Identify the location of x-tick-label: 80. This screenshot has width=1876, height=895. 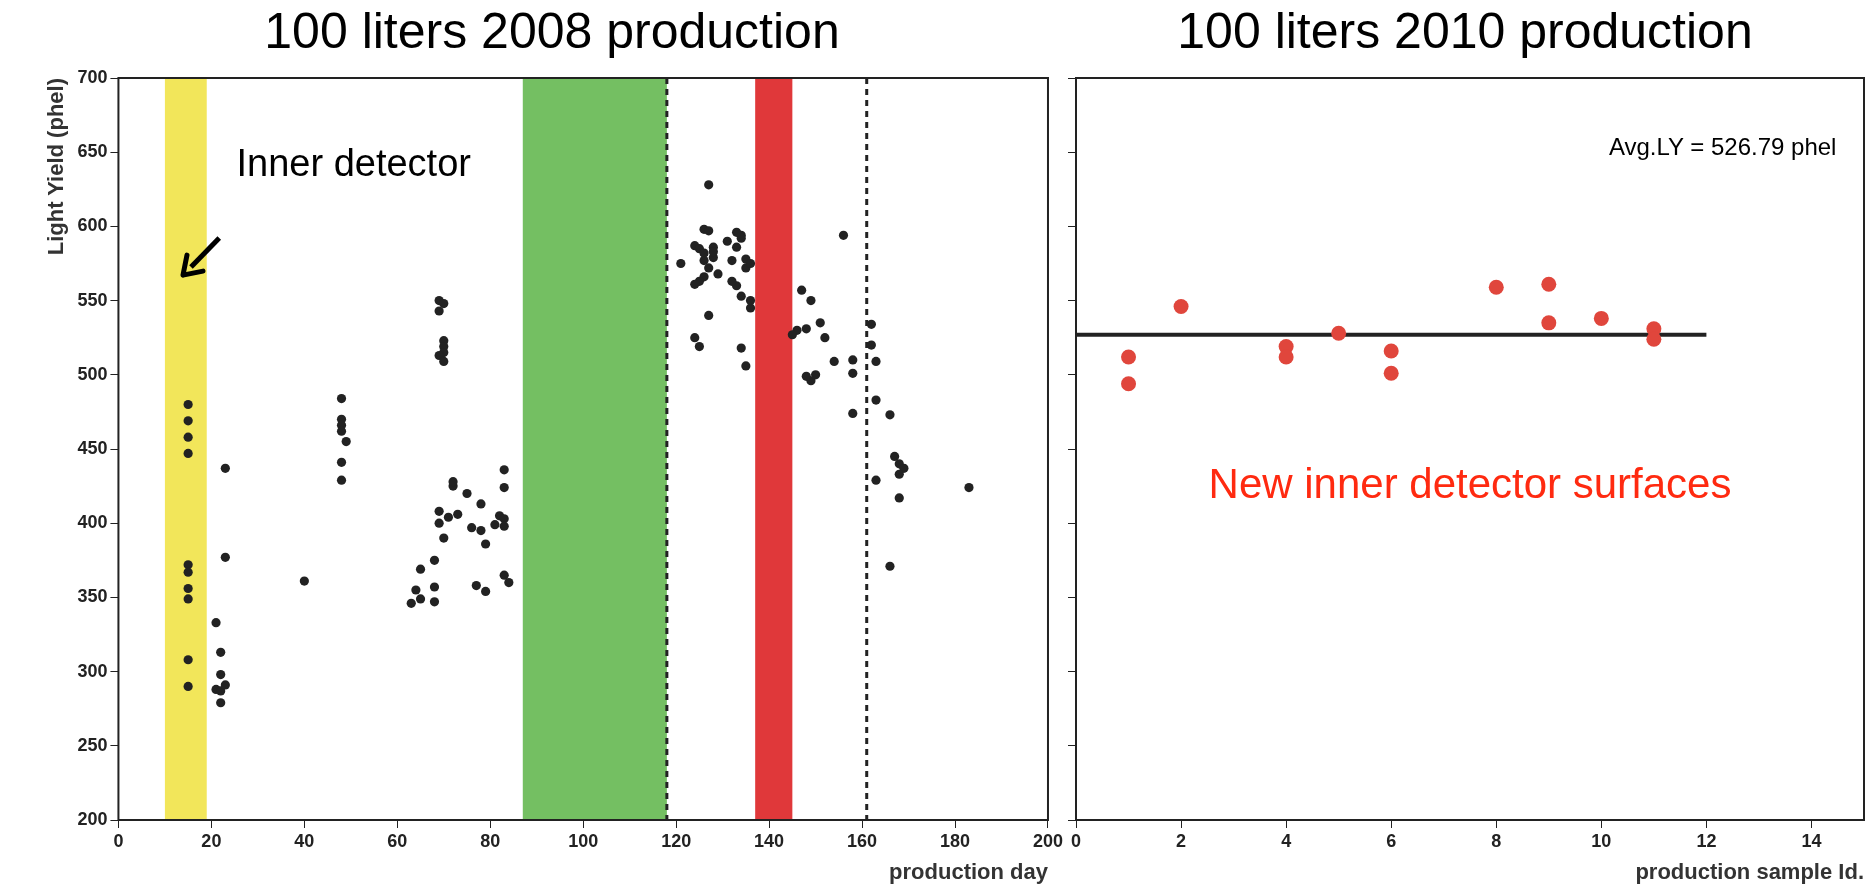
(490, 840).